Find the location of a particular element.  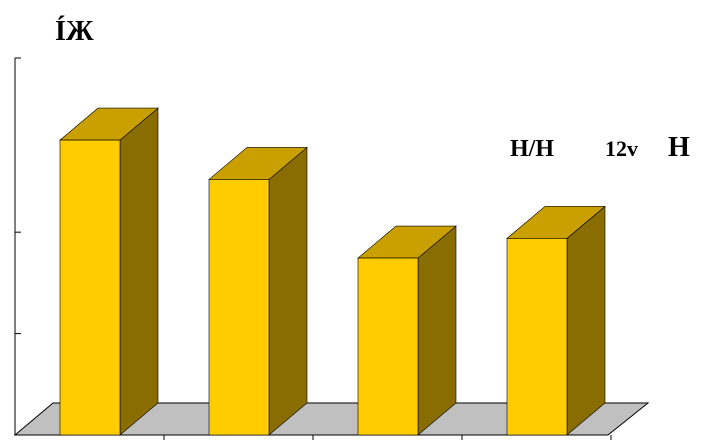

corner-label: ÍЖ is located at coordinates (74, 31).